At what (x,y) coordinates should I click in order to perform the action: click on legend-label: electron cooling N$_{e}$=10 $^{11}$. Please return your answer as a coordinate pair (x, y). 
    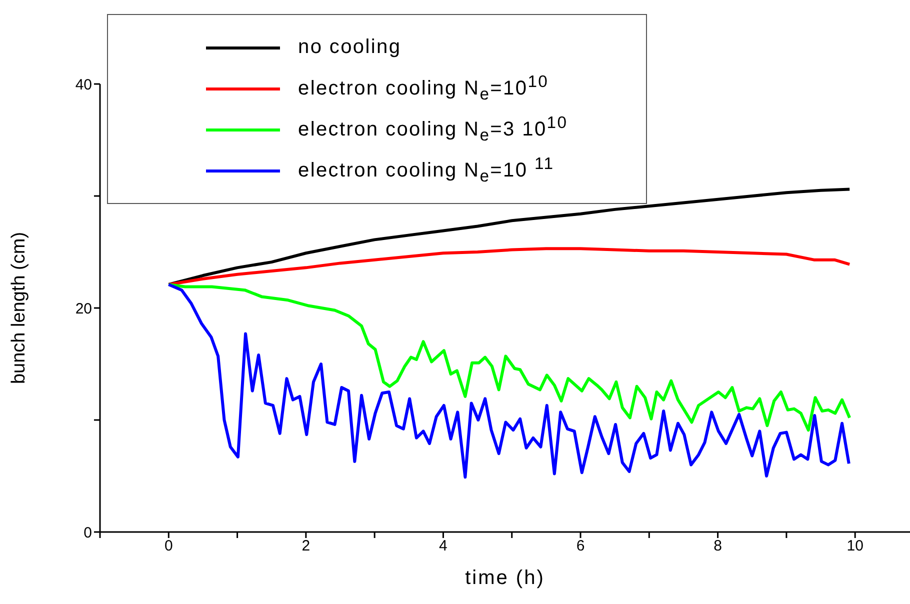
    Looking at the image, I should click on (426, 170).